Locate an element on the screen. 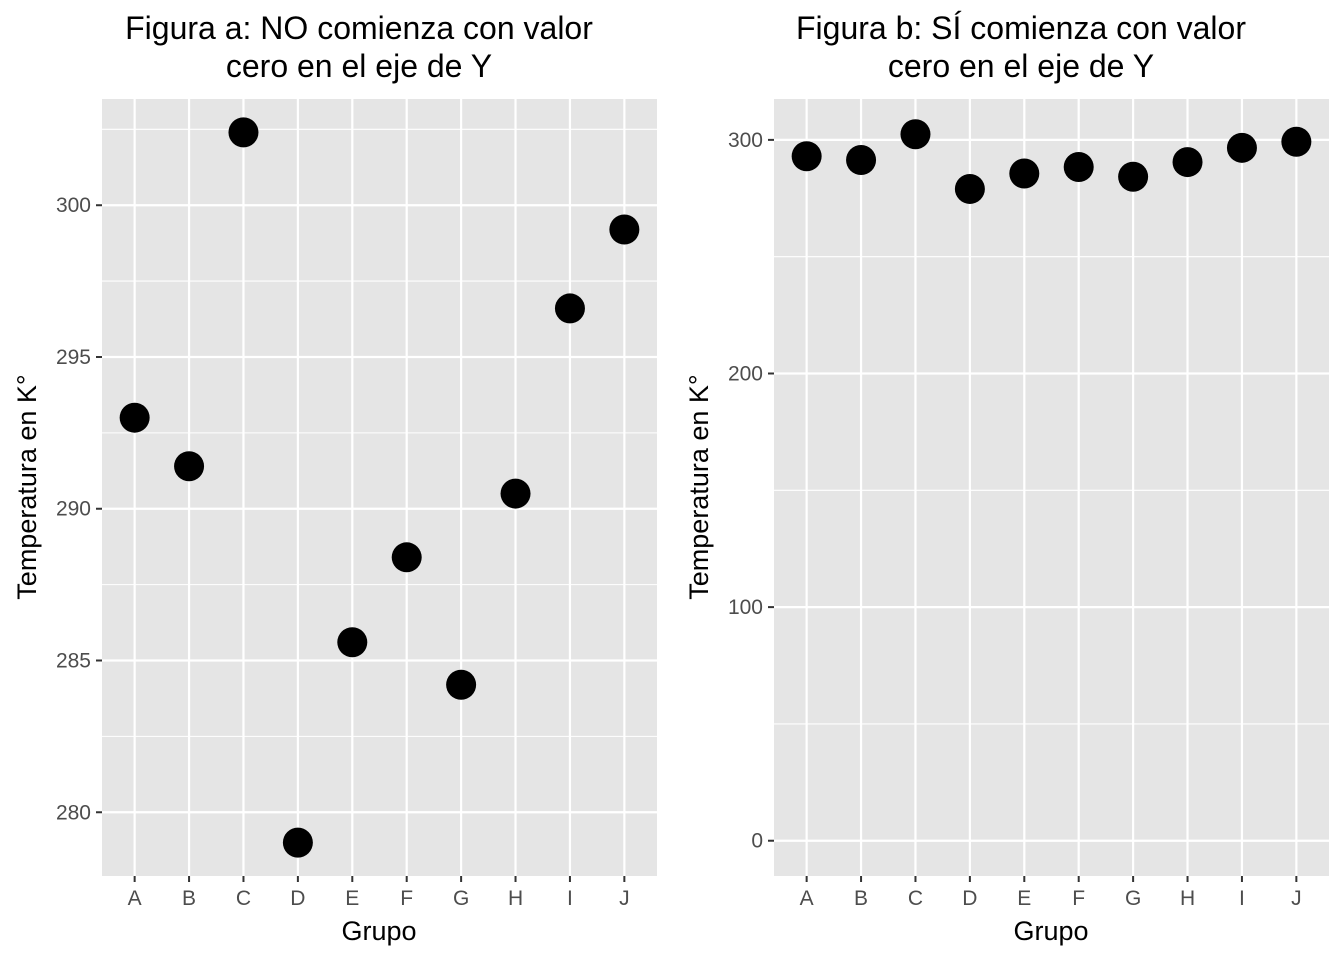  y-tick-label: 295 is located at coordinates (73, 357).